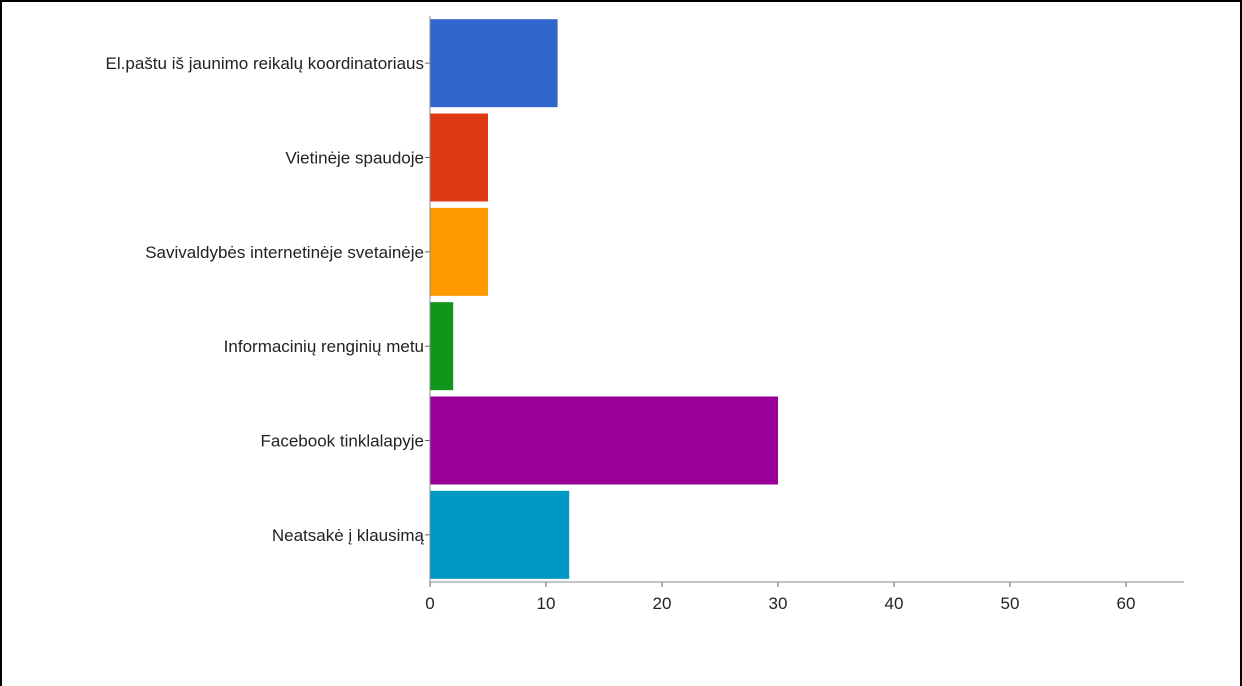 This screenshot has width=1242, height=686. I want to click on category-label: Neatsakė į klausimą, so click(348, 535).